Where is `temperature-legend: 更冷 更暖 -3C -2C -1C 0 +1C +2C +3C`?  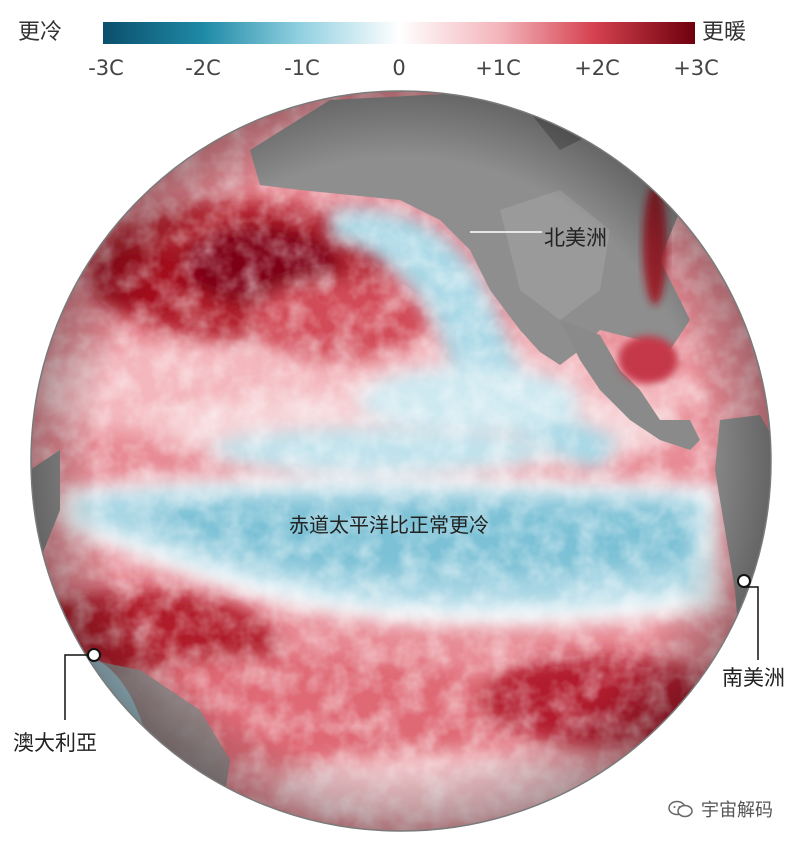
temperature-legend: 更冷 更暖 -3C -2C -1C 0 +1C +2C +3C is located at coordinates (401, 45).